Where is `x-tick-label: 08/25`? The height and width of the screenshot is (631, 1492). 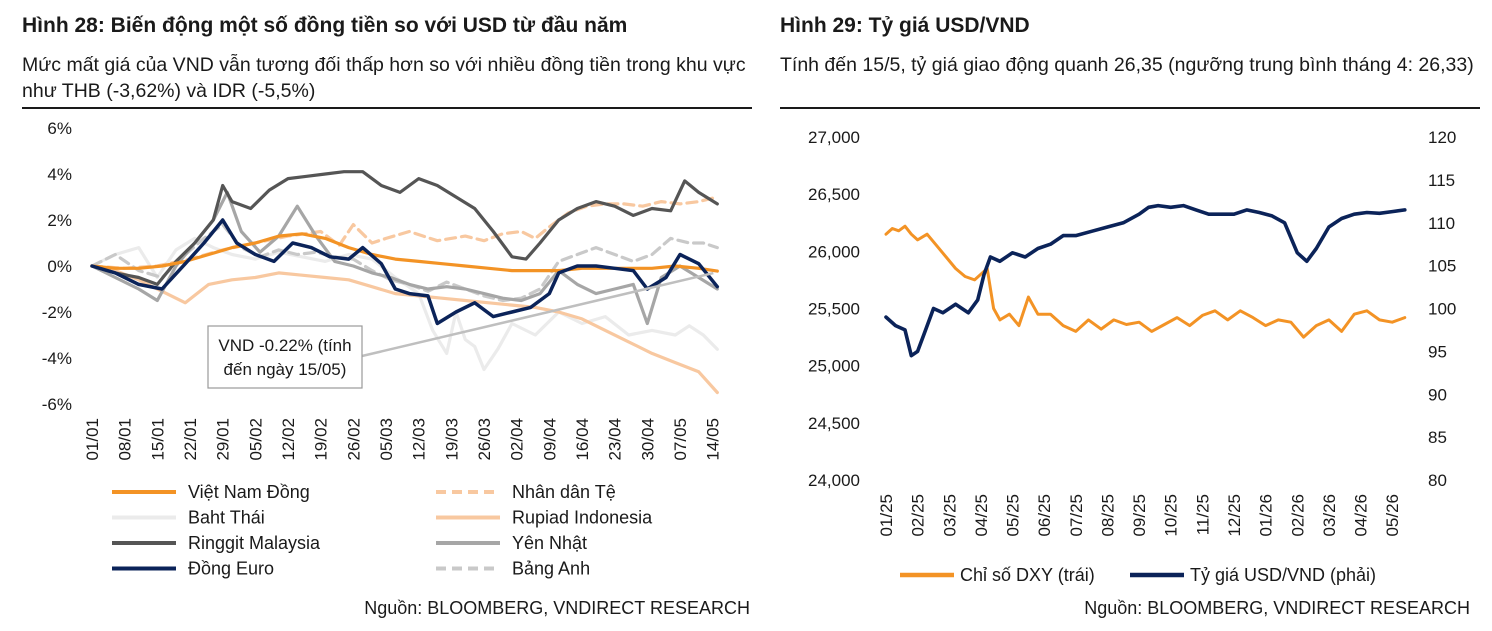 x-tick-label: 08/25 is located at coordinates (1107, 515).